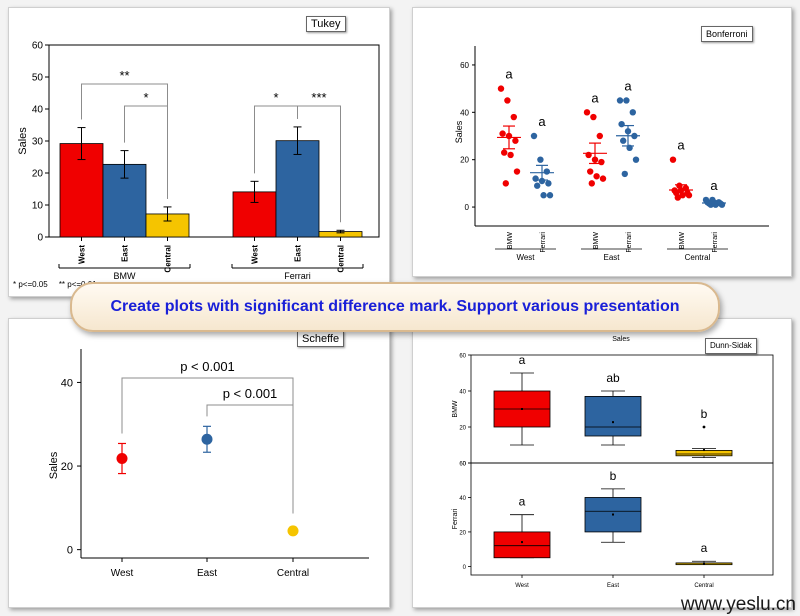 The image size is (800, 616). What do you see at coordinates (464, 112) in the screenshot?
I see `bonferroni-y-tick-label: 40` at bounding box center [464, 112].